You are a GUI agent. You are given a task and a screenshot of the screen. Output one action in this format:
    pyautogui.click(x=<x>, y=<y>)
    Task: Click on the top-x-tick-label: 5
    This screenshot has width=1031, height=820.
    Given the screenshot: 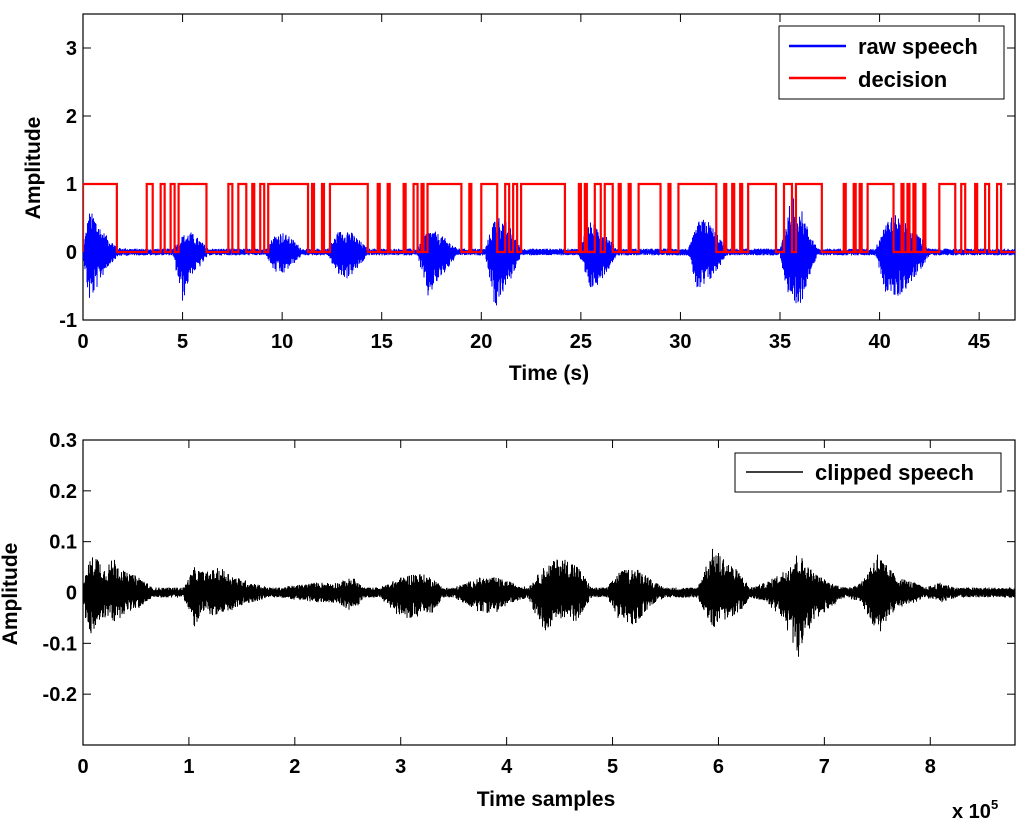 What is the action you would take?
    pyautogui.click(x=182, y=342)
    